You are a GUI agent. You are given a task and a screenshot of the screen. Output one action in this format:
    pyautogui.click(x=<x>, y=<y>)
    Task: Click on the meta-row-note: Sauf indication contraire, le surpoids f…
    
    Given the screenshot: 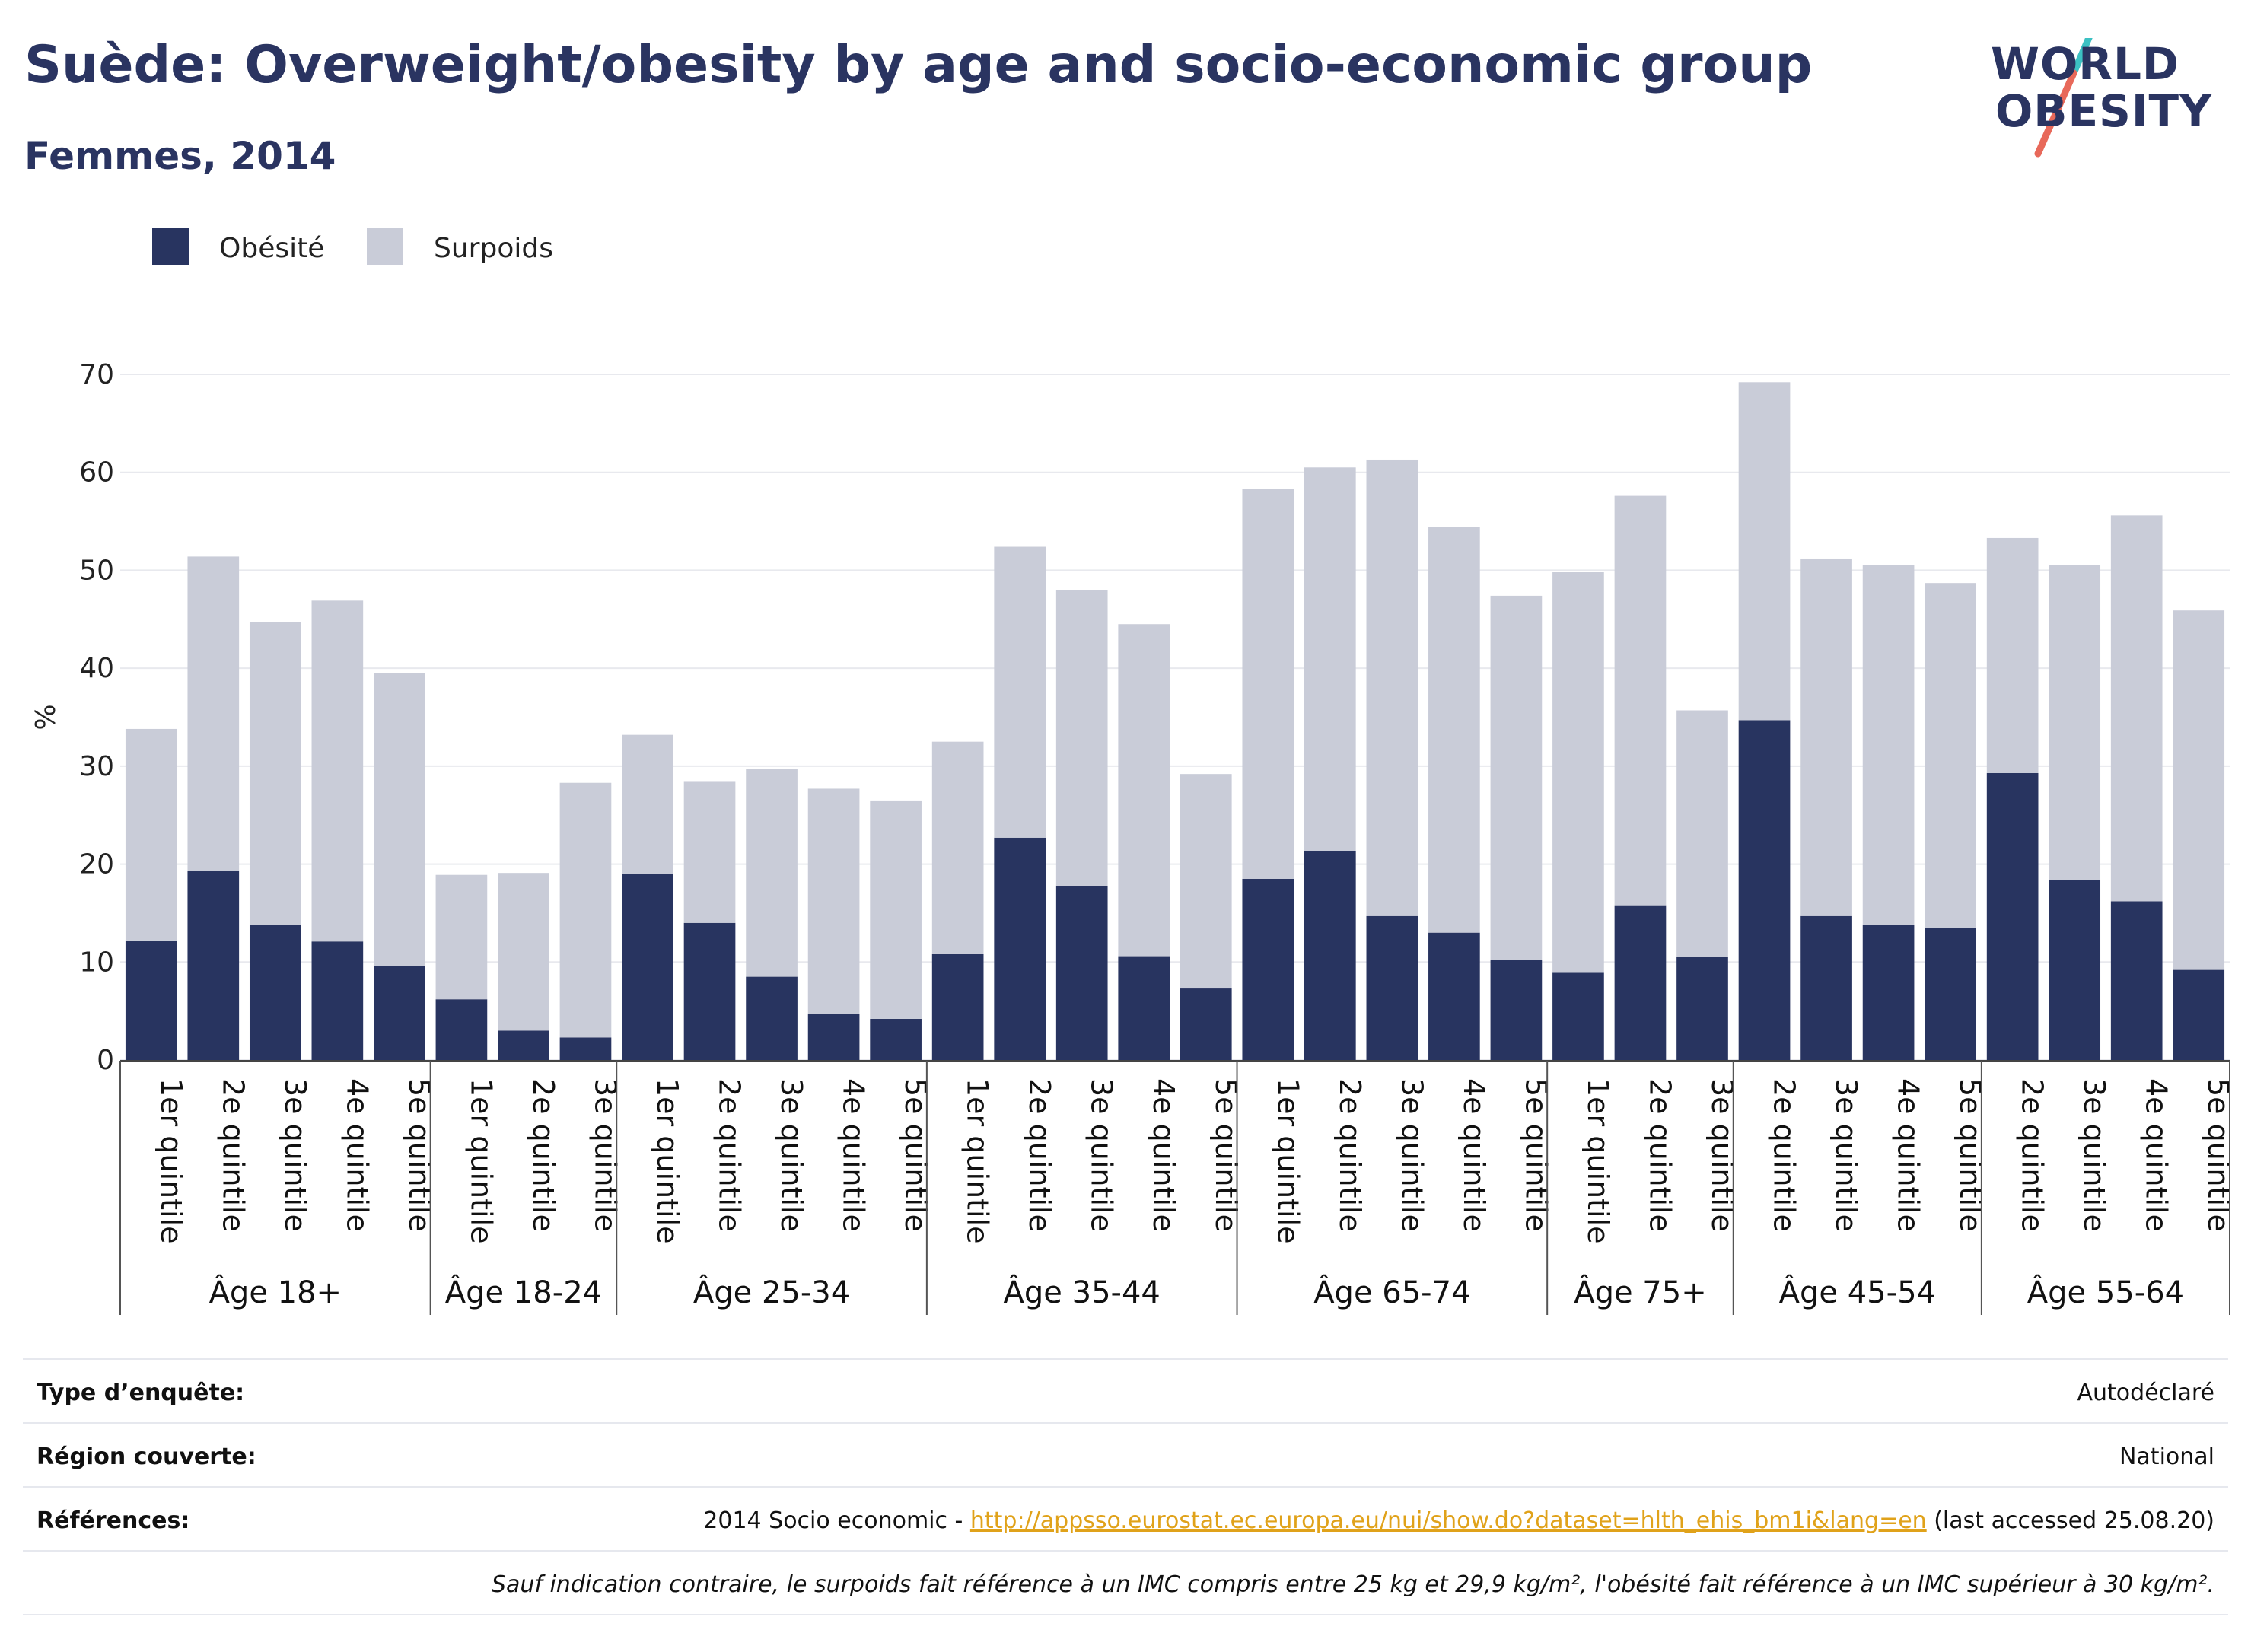 What is the action you would take?
    pyautogui.click(x=1125, y=1582)
    